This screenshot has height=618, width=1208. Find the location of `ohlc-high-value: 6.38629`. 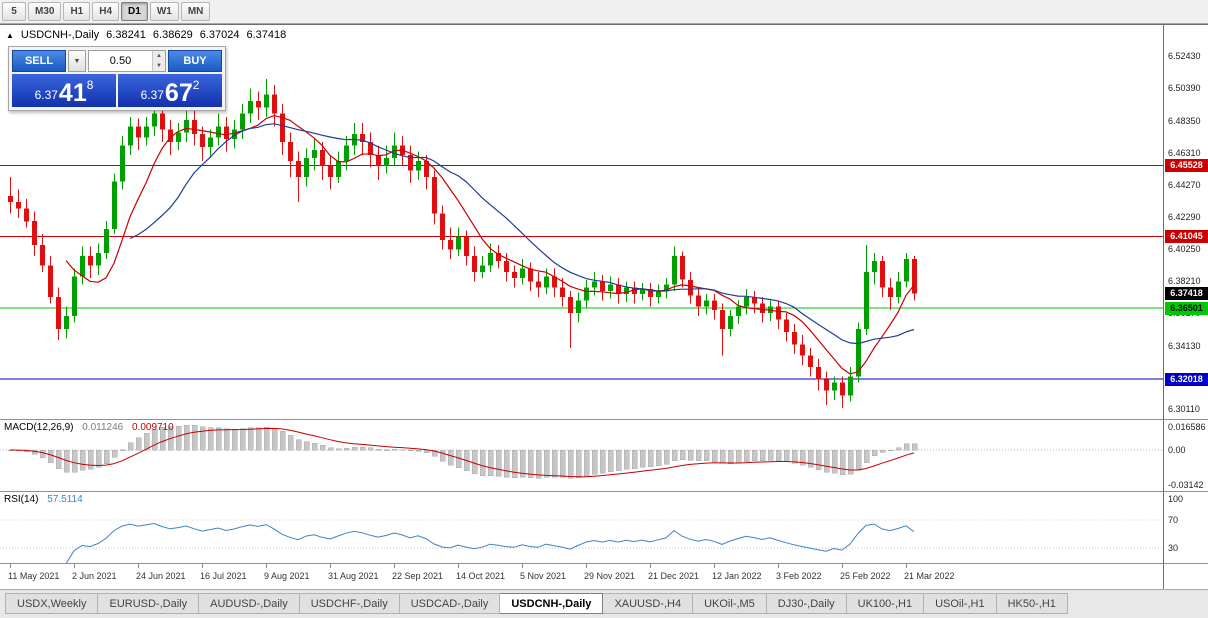

ohlc-high-value: 6.38629 is located at coordinates (172, 35).